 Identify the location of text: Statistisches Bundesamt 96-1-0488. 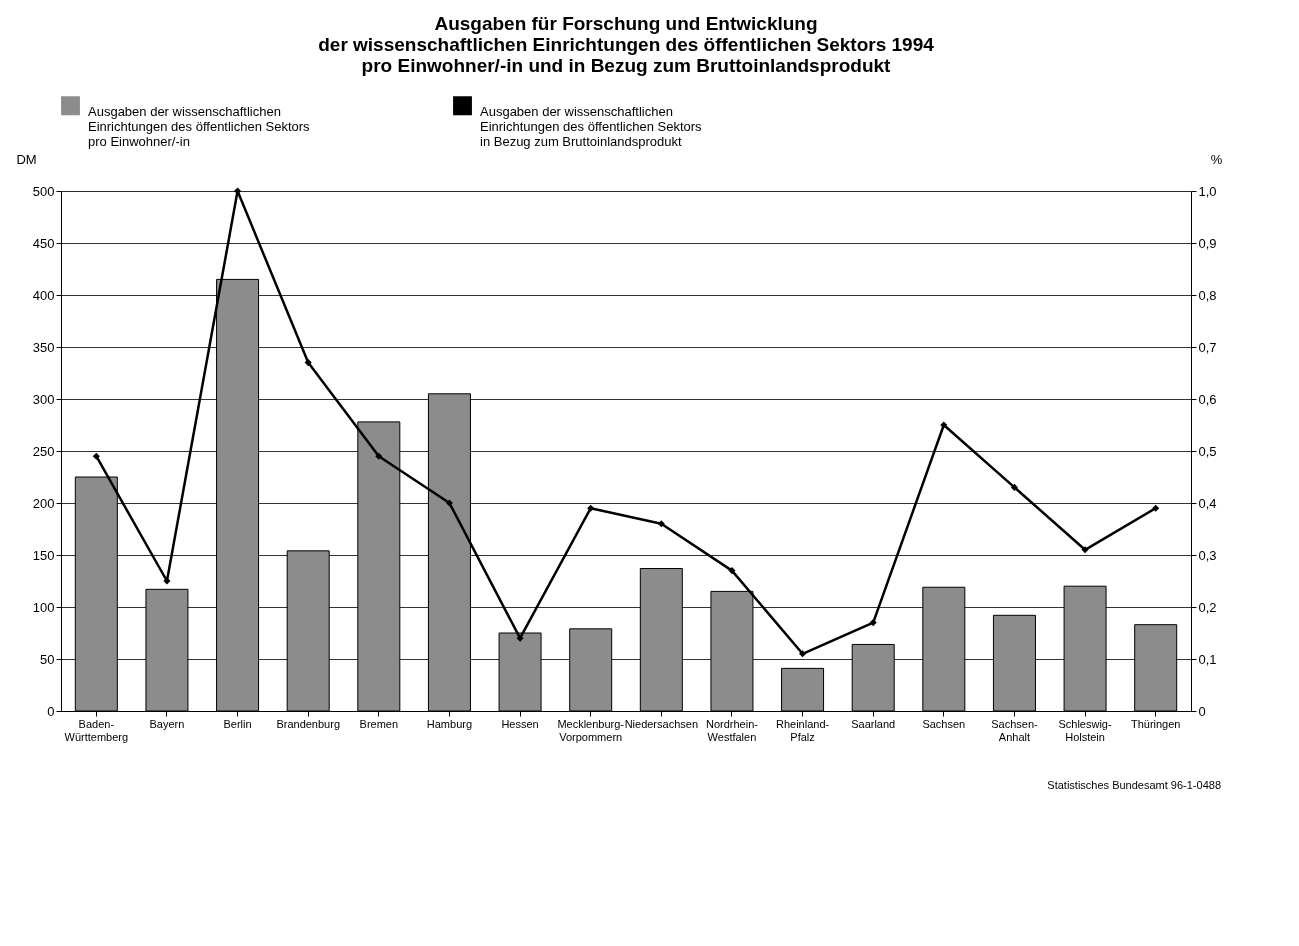
(1134, 785).